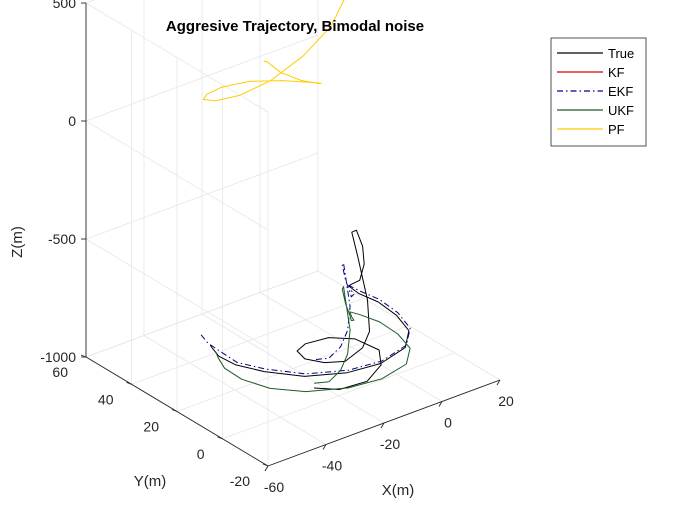  What do you see at coordinates (106, 399) in the screenshot?
I see `y-tick-label: 40` at bounding box center [106, 399].